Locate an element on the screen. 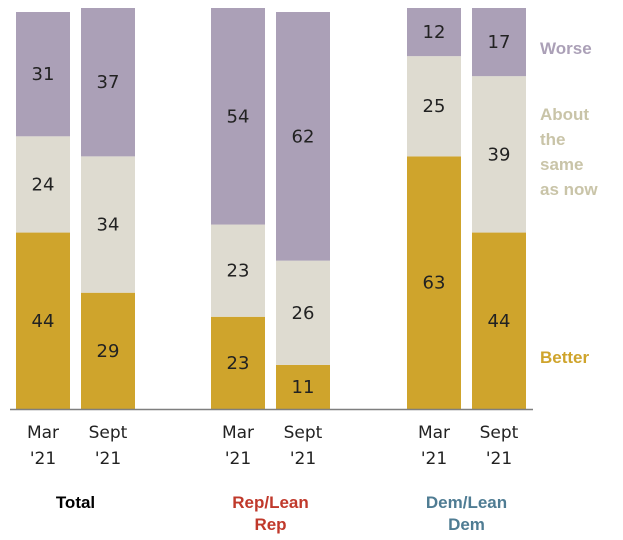  legend-label-about-the-same-as-now-0: About is located at coordinates (564, 114).